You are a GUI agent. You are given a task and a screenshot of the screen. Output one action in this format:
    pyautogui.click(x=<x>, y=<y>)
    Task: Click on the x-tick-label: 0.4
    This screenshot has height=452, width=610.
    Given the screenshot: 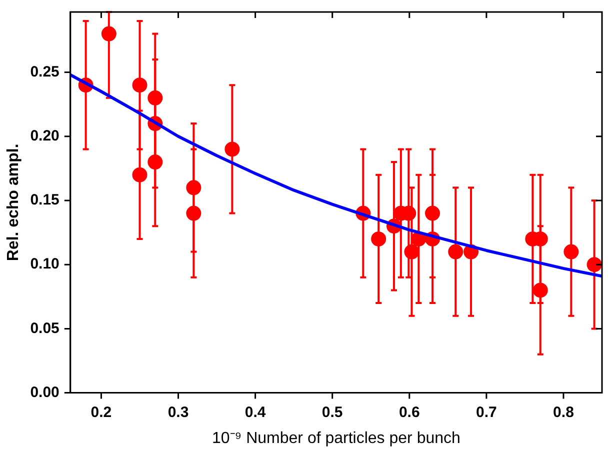 What is the action you would take?
    pyautogui.click(x=255, y=412)
    